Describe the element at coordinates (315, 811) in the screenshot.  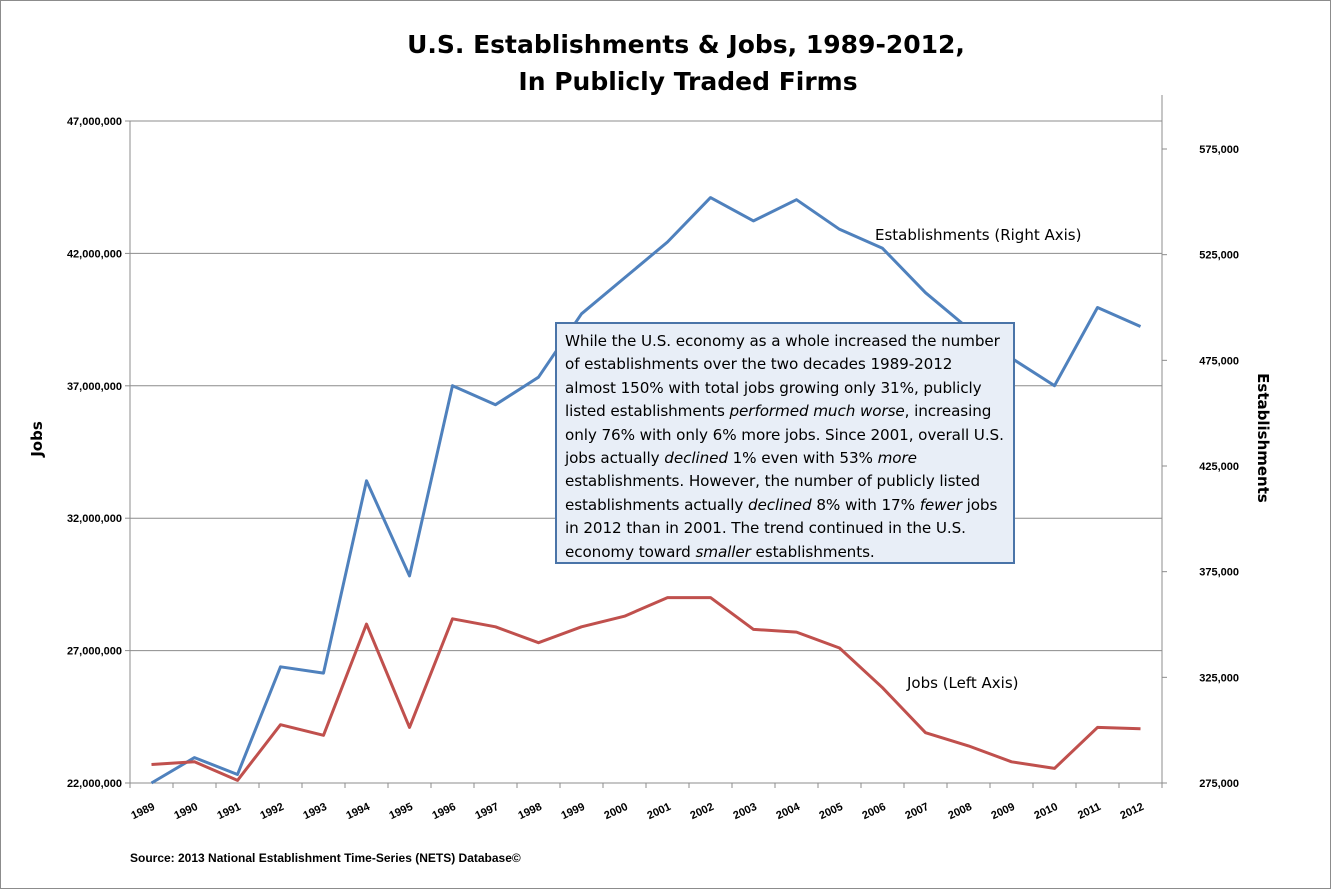
I see `x-tick-label: 1993` at that location.